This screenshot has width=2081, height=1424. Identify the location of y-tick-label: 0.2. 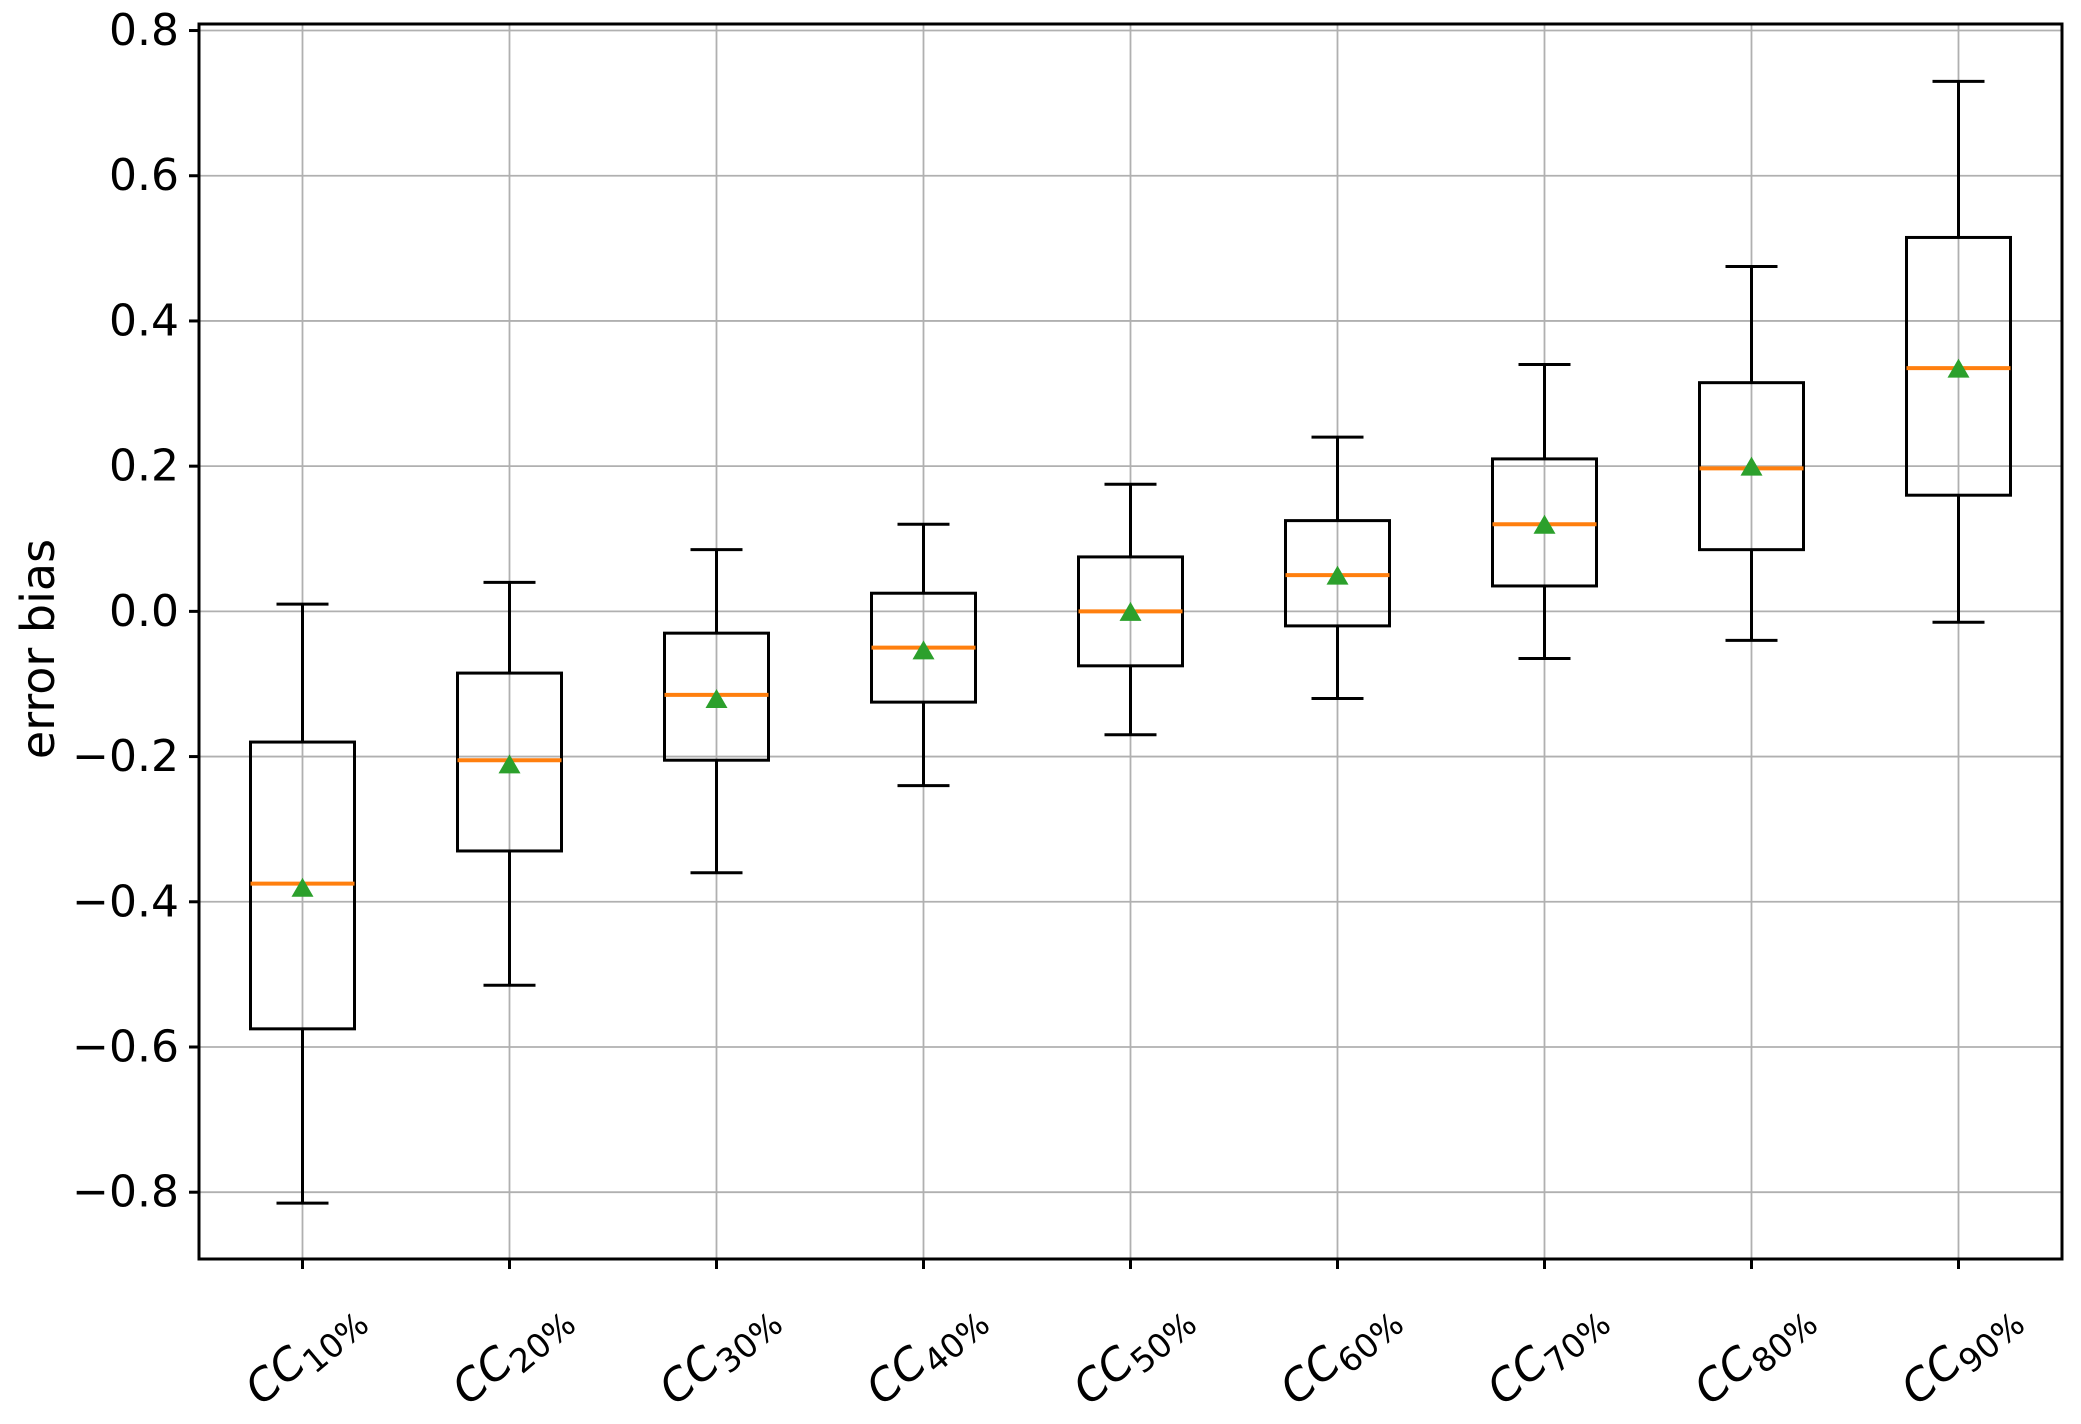
(144, 466).